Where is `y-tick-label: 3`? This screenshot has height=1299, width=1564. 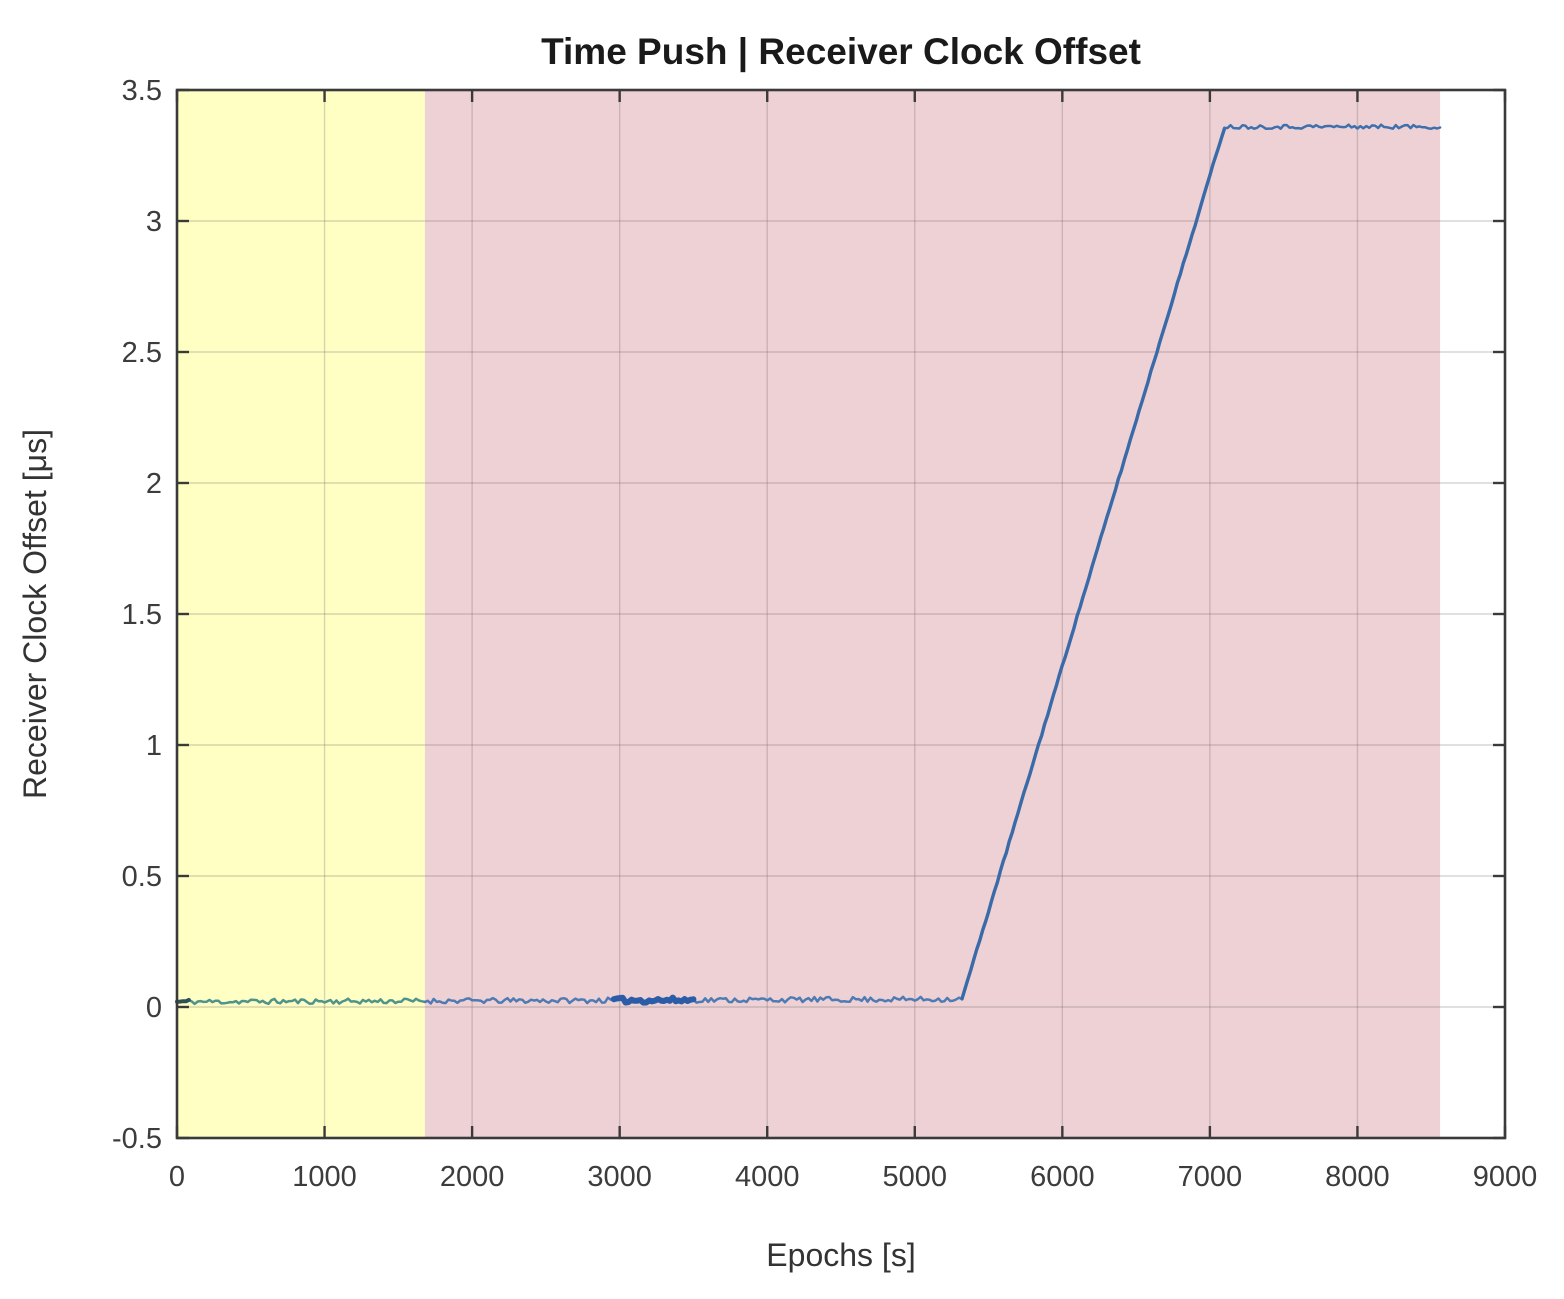 y-tick-label: 3 is located at coordinates (154, 222).